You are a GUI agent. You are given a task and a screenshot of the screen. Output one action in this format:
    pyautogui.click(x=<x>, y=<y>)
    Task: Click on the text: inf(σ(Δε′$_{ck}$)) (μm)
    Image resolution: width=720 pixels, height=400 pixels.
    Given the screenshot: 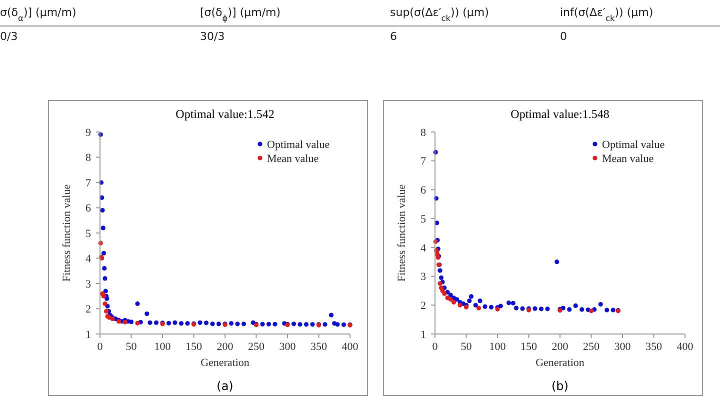 What is the action you would take?
    pyautogui.click(x=607, y=14)
    